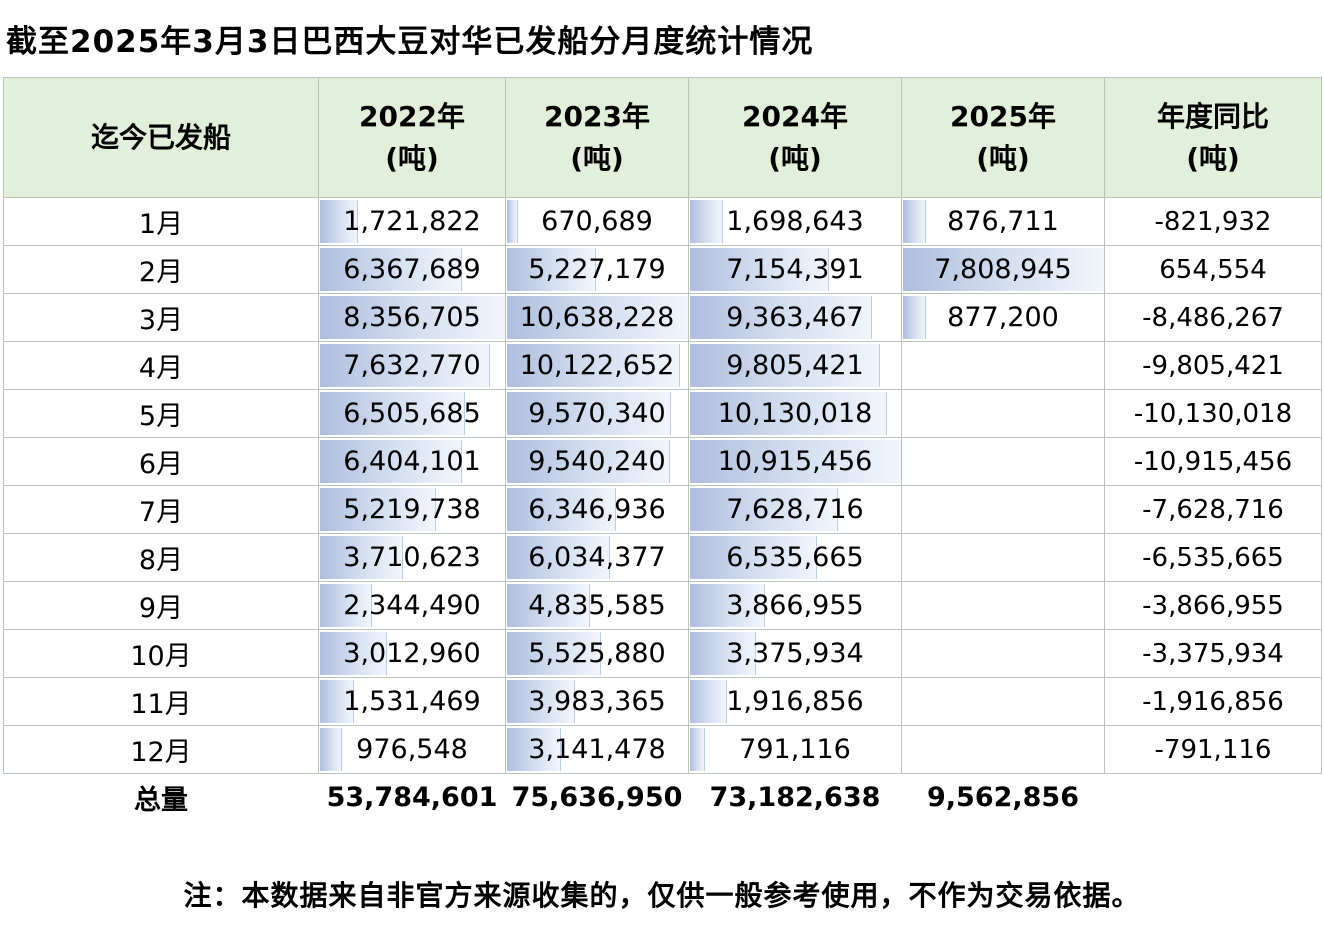  I want to click on value-text: 10,130,018, so click(795, 413).